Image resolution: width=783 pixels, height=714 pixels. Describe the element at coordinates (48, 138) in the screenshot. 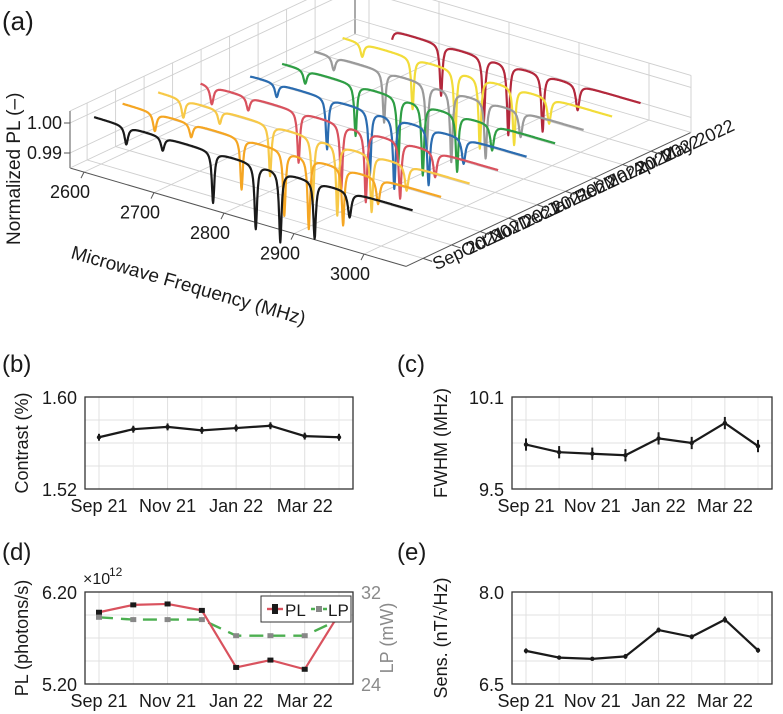

I see `waterfall-z-ticks: 0.99 1.00` at that location.